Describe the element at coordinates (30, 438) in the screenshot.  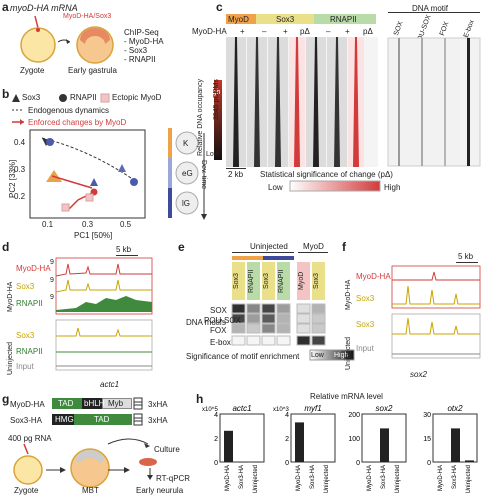
I see `rna-amount: 400 pg RNA` at that location.